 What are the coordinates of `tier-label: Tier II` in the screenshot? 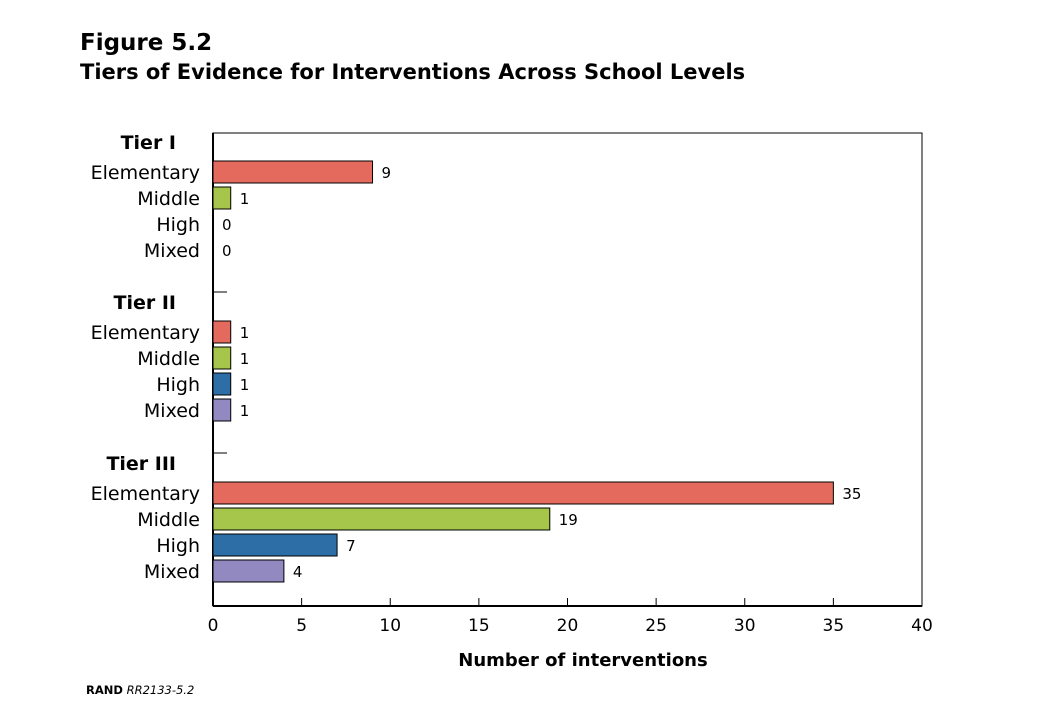 It's located at (145, 303).